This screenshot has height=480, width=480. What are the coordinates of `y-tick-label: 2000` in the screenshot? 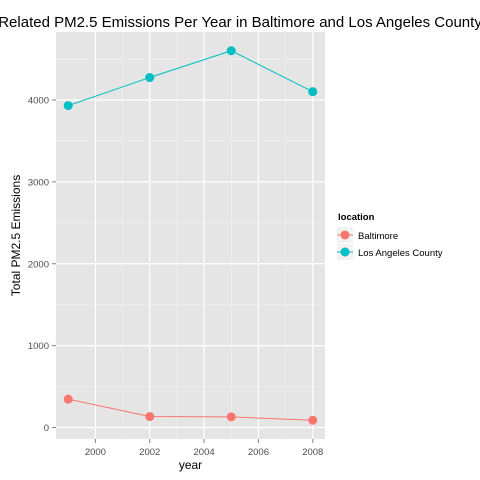 It's located at (38, 264).